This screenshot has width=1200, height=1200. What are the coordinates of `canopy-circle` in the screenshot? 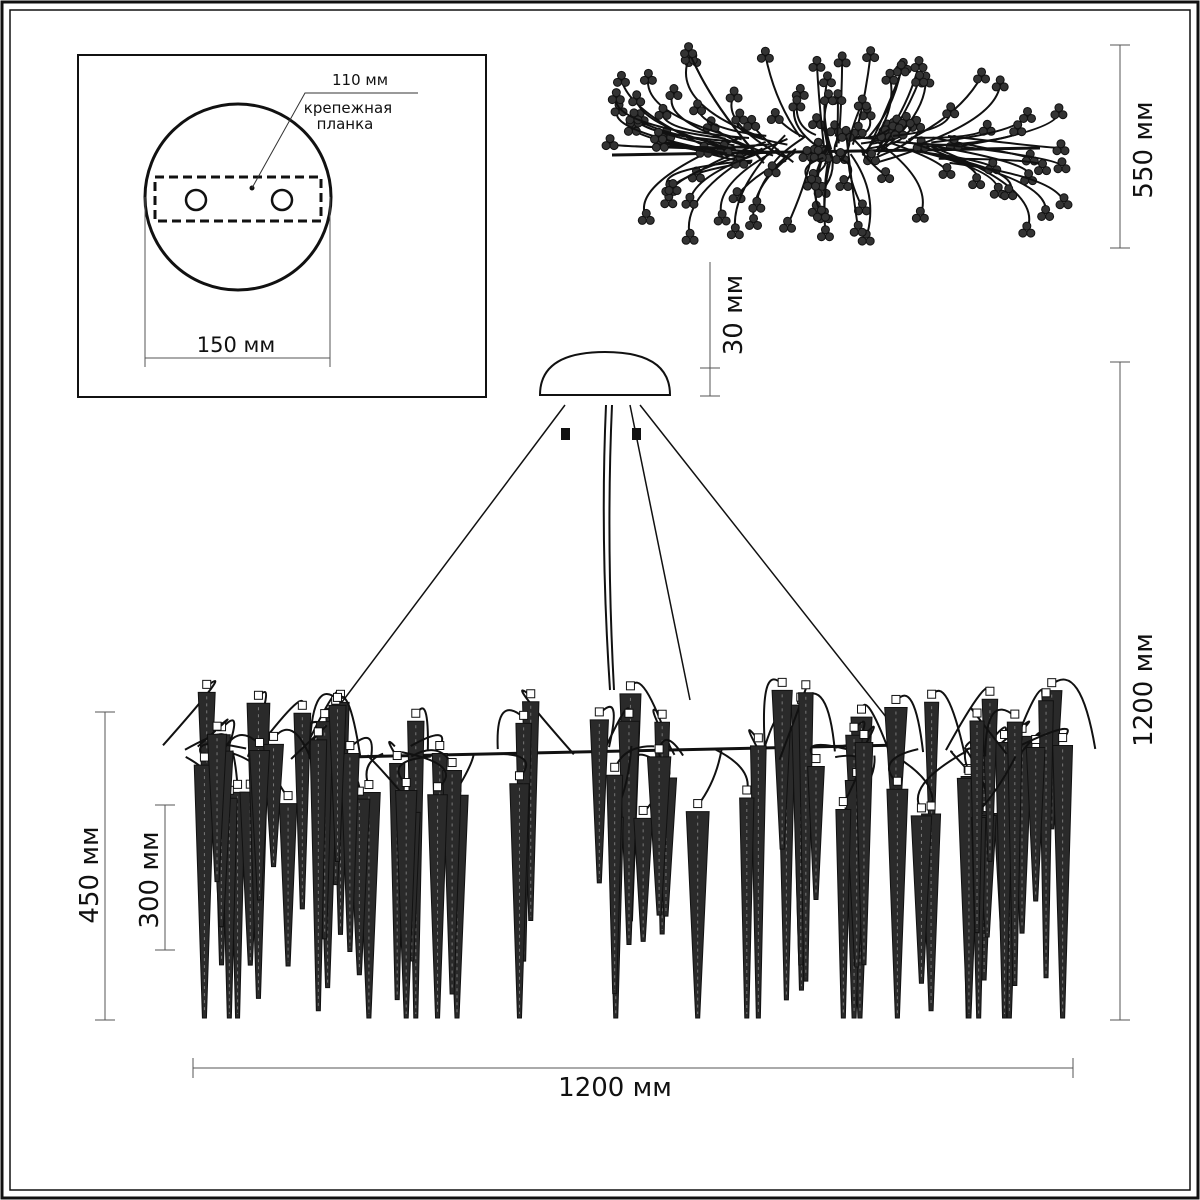 It's located at (238, 197).